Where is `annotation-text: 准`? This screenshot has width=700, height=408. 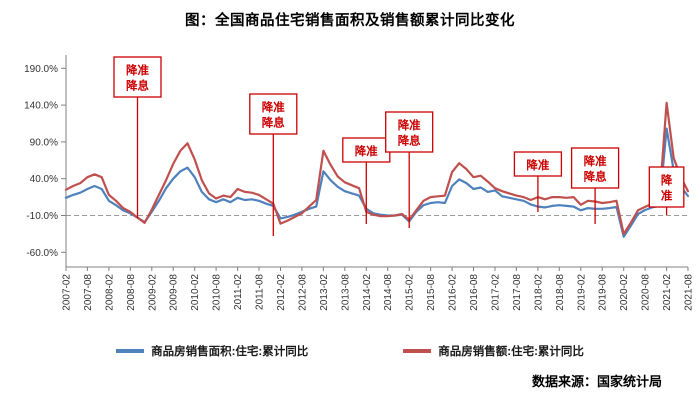 annotation-text: 准 is located at coordinates (667, 196).